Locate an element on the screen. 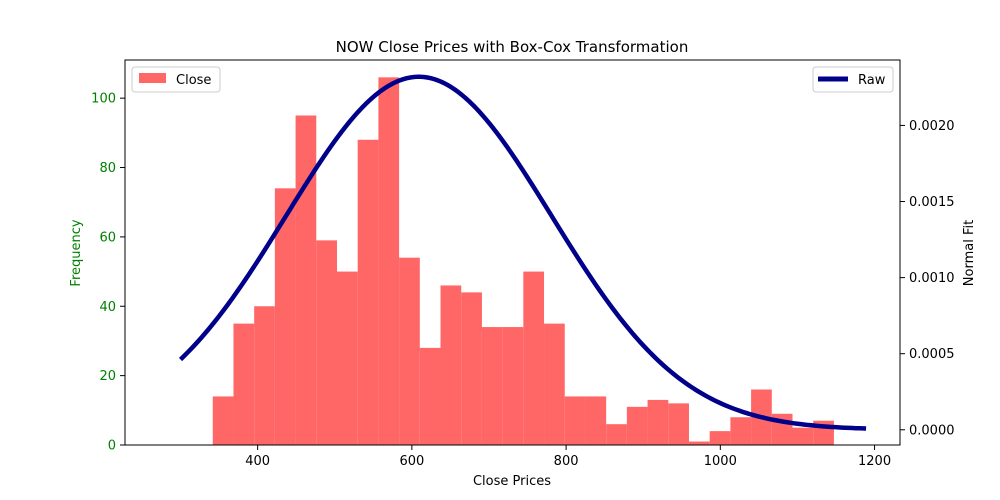 This screenshot has height=500, width=1000. x-axis-label: Close Prices is located at coordinates (512, 481).